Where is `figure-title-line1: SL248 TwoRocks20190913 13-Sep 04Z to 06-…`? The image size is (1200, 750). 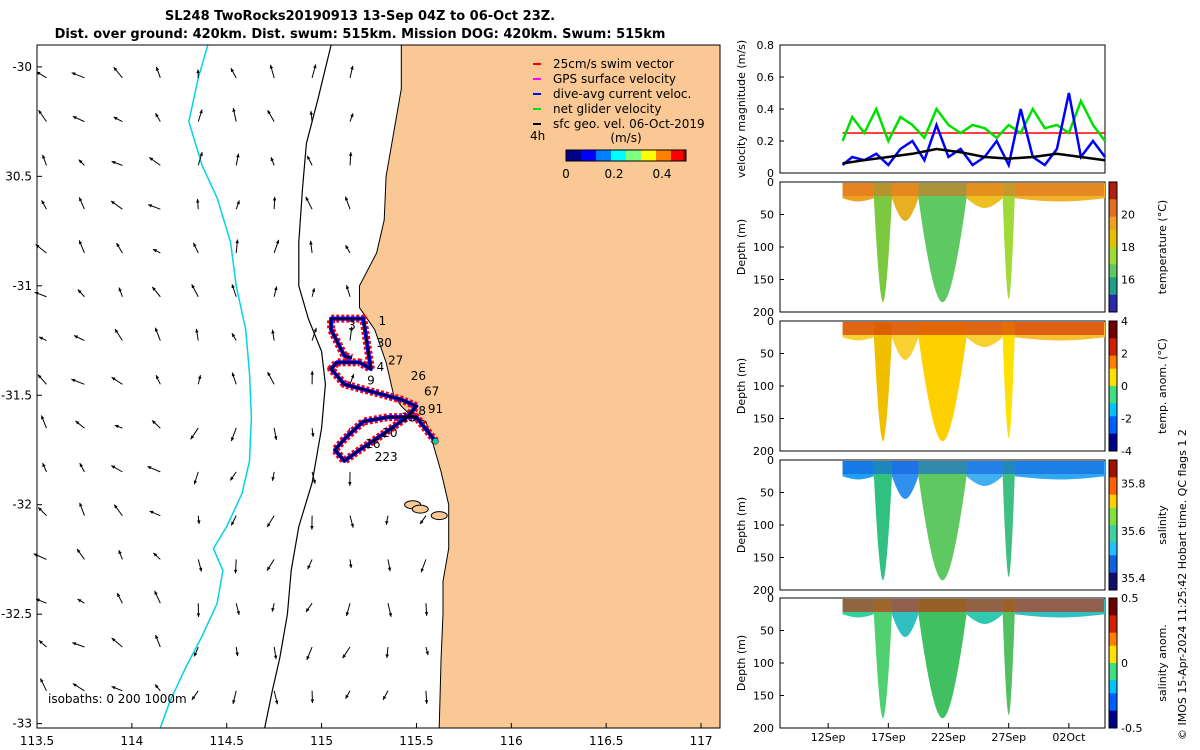
figure-title-line1: SL248 TwoRocks20190913 13-Sep 04Z to 06-… is located at coordinates (360, 16).